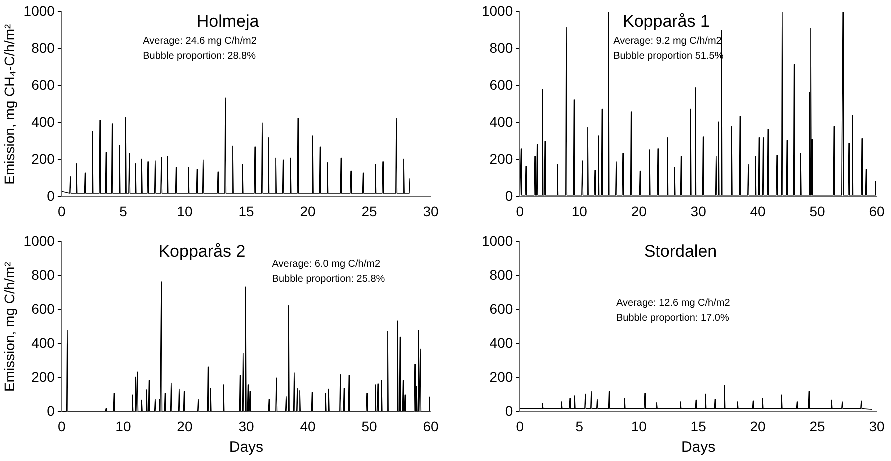 Image resolution: width=891 pixels, height=461 pixels. What do you see at coordinates (200, 41) in the screenshot?
I see `annotation: Average: 24.6 mg C/h/m2` at bounding box center [200, 41].